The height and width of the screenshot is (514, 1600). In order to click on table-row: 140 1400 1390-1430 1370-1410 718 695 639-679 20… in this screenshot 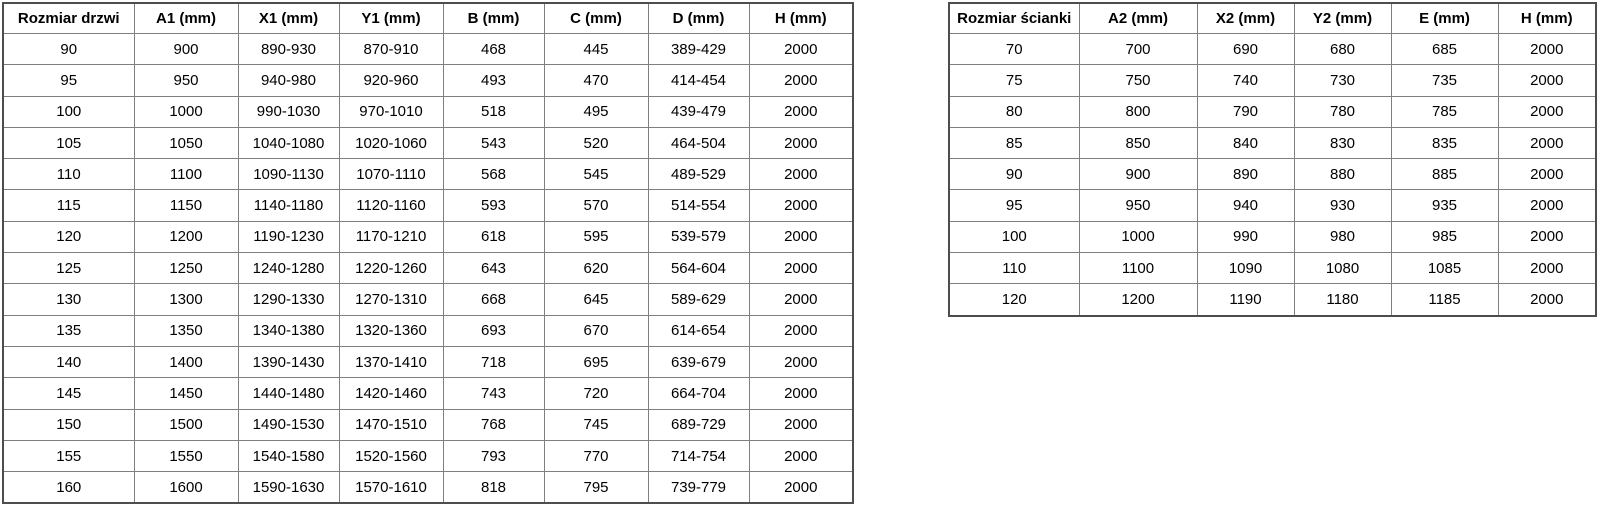, I will do `click(428, 362)`.